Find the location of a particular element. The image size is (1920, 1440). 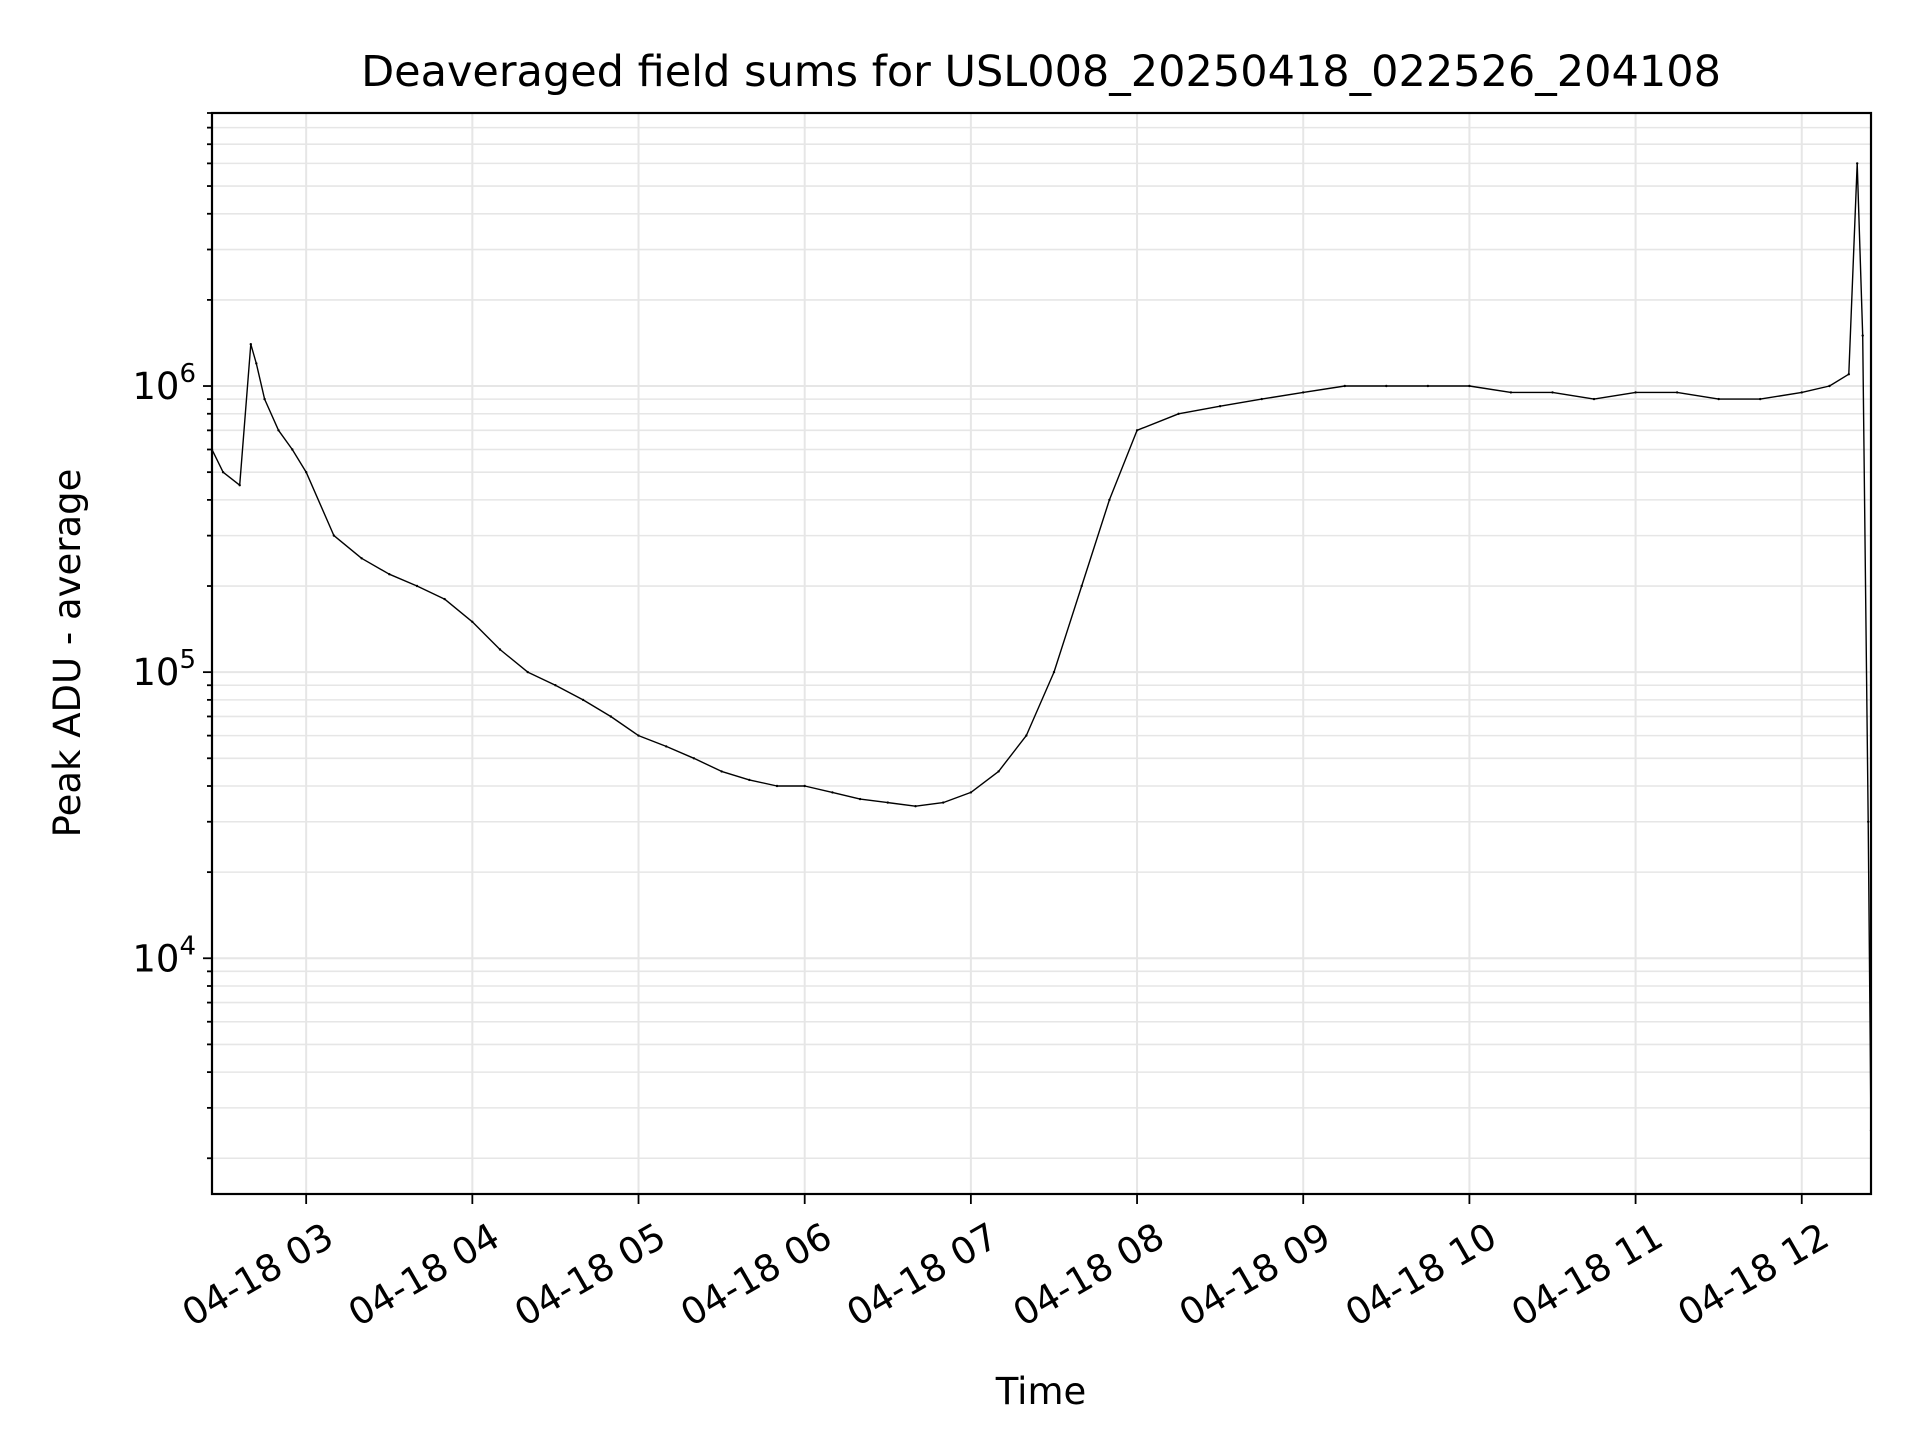

y-tick-label: 10⁶ is located at coordinates (164, 383).